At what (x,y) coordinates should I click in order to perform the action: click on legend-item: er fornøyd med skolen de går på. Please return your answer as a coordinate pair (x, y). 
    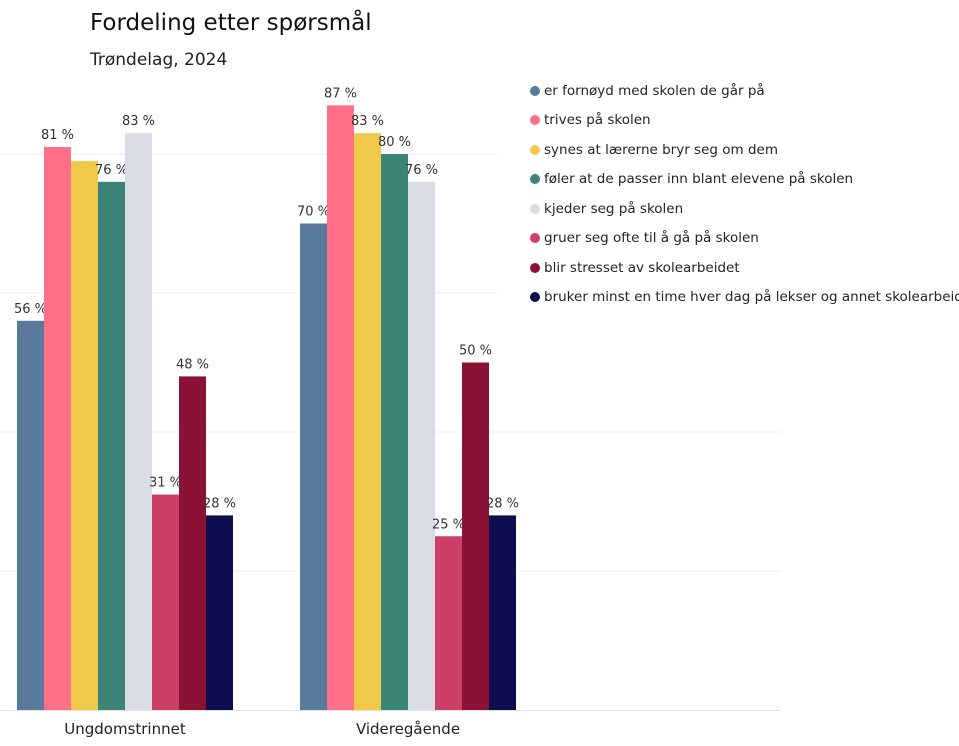
    Looking at the image, I should click on (744, 91).